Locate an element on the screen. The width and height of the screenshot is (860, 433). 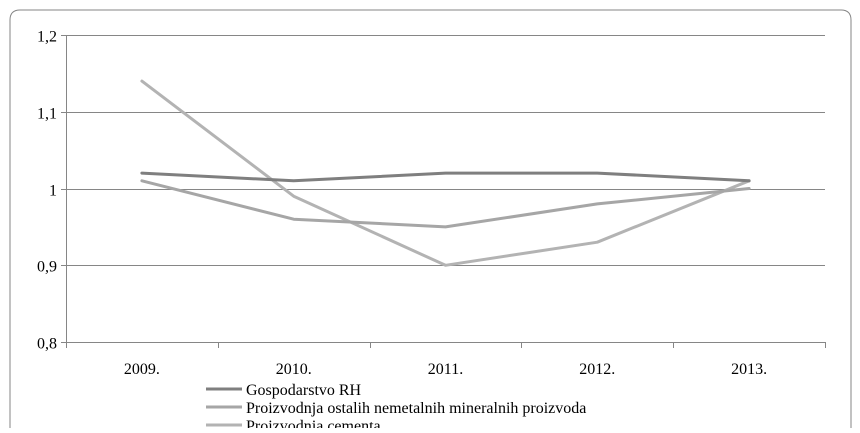
x-tick-label: 2009. is located at coordinates (142, 369).